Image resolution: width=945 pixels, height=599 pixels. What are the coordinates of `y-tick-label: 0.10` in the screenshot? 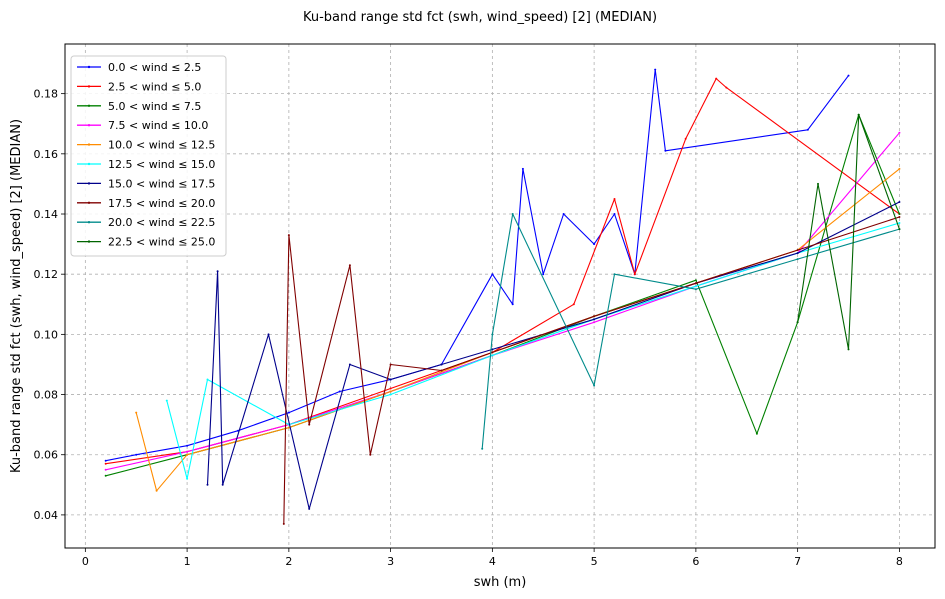 It's located at (46, 334).